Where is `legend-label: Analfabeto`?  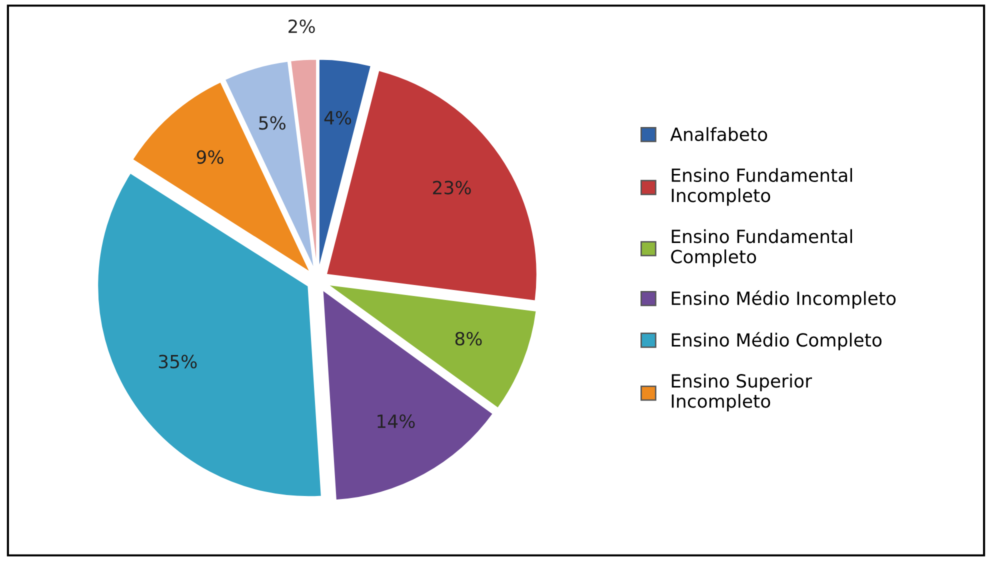 legend-label: Analfabeto is located at coordinates (719, 134).